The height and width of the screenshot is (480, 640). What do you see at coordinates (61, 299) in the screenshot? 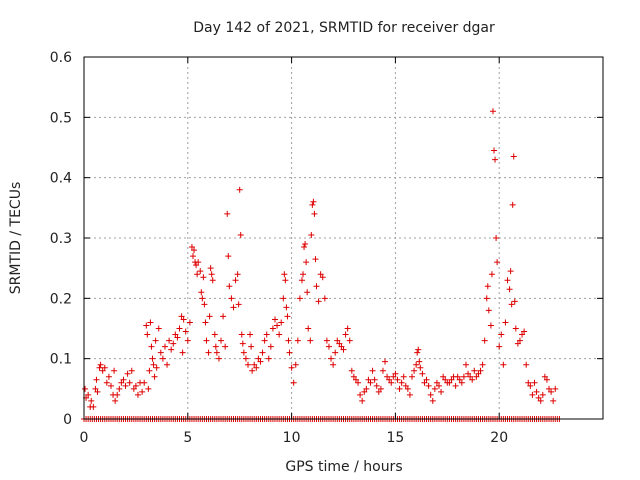
I see `y-tick-label: 0.2` at bounding box center [61, 299].